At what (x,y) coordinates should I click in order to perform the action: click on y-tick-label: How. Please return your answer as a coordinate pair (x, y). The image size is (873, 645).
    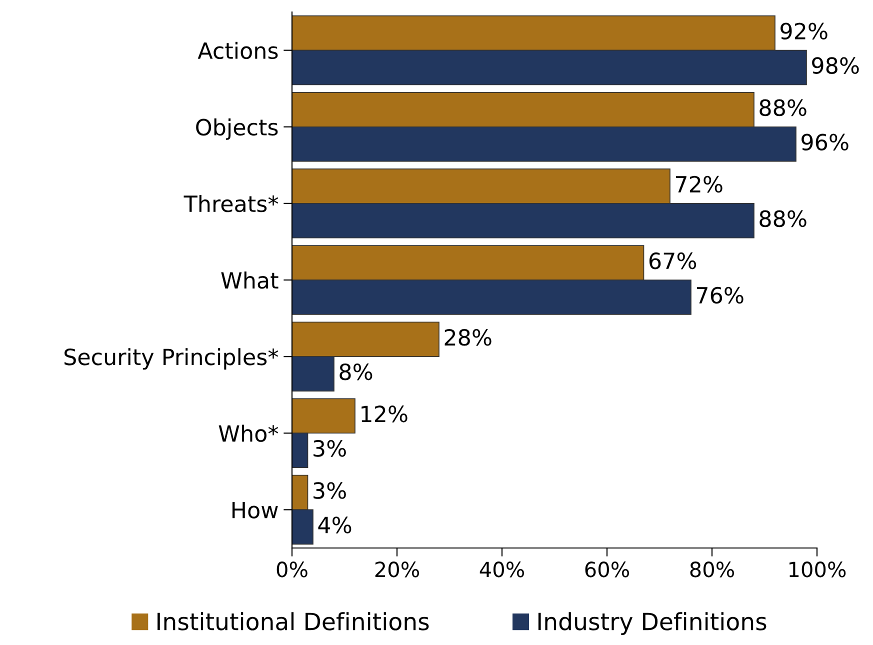
    Looking at the image, I should click on (255, 510).